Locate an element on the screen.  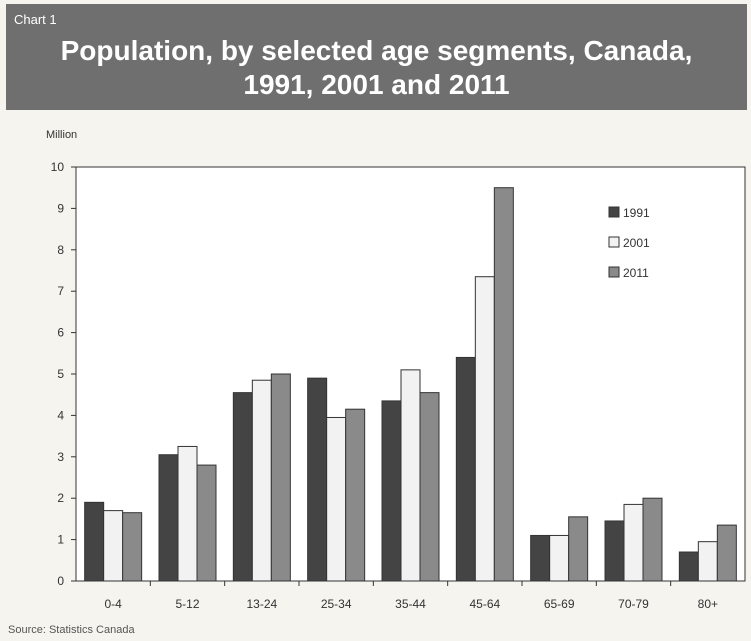
y-tick-label: 2 is located at coordinates (60, 498).